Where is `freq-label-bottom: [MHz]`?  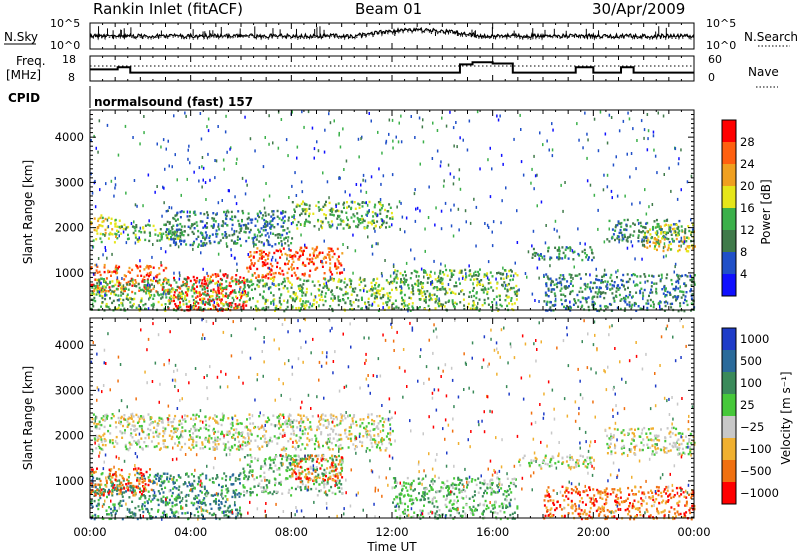 freq-label-bottom: [MHz] is located at coordinates (23, 75).